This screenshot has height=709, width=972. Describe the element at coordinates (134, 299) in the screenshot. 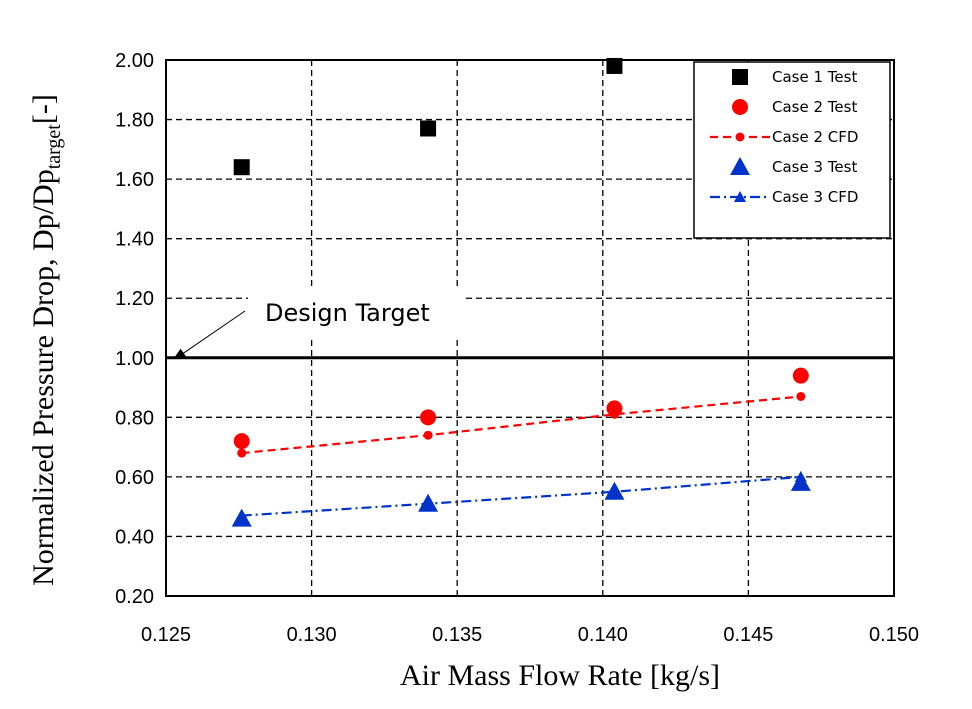

I see `y-tick-label: 1.20` at that location.